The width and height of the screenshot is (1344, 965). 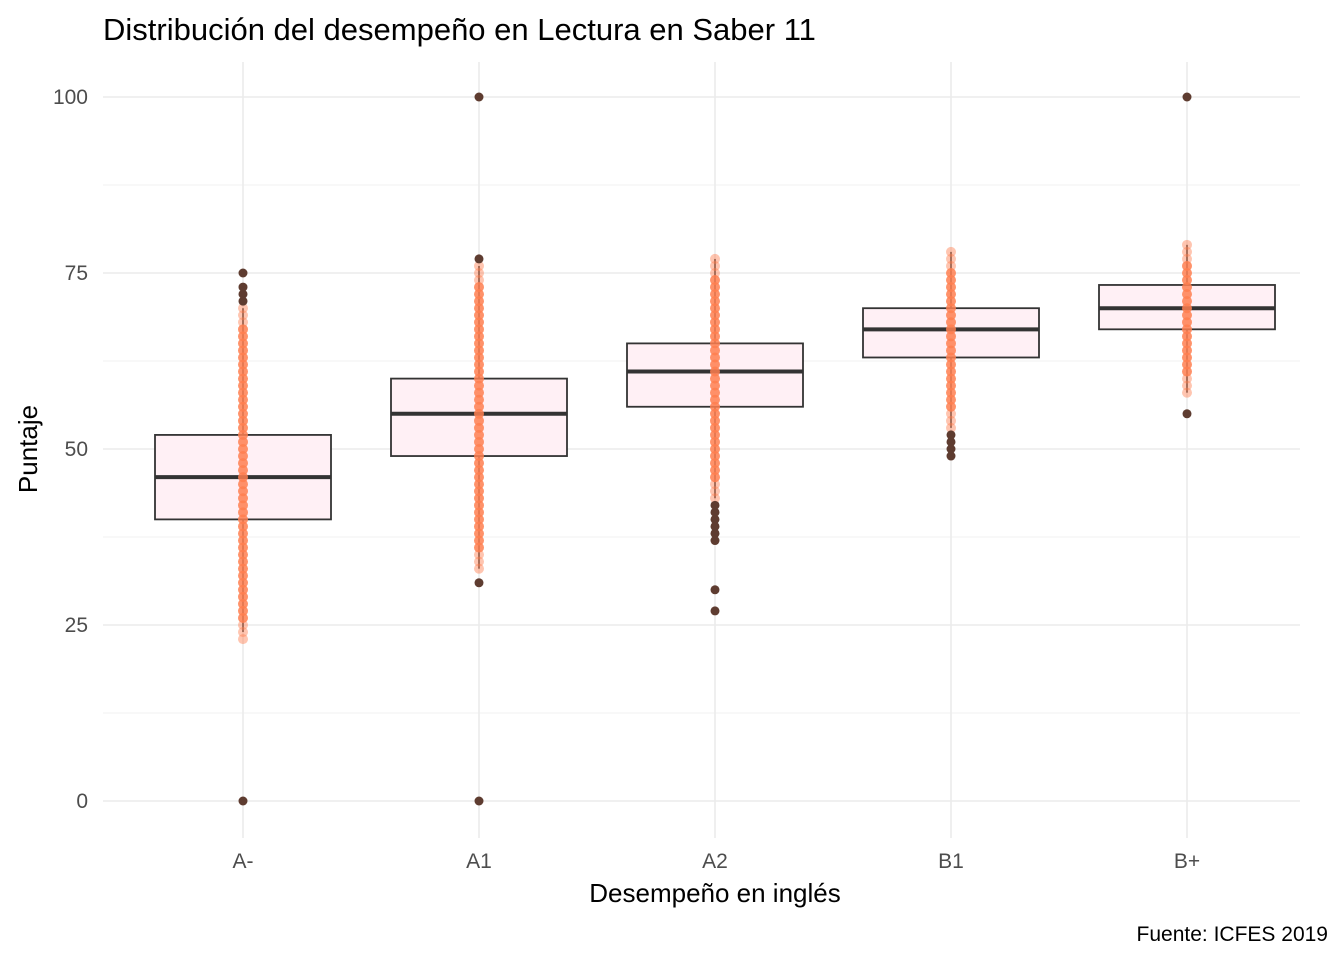 What do you see at coordinates (715, 861) in the screenshot?
I see `x-tick-label: A2` at bounding box center [715, 861].